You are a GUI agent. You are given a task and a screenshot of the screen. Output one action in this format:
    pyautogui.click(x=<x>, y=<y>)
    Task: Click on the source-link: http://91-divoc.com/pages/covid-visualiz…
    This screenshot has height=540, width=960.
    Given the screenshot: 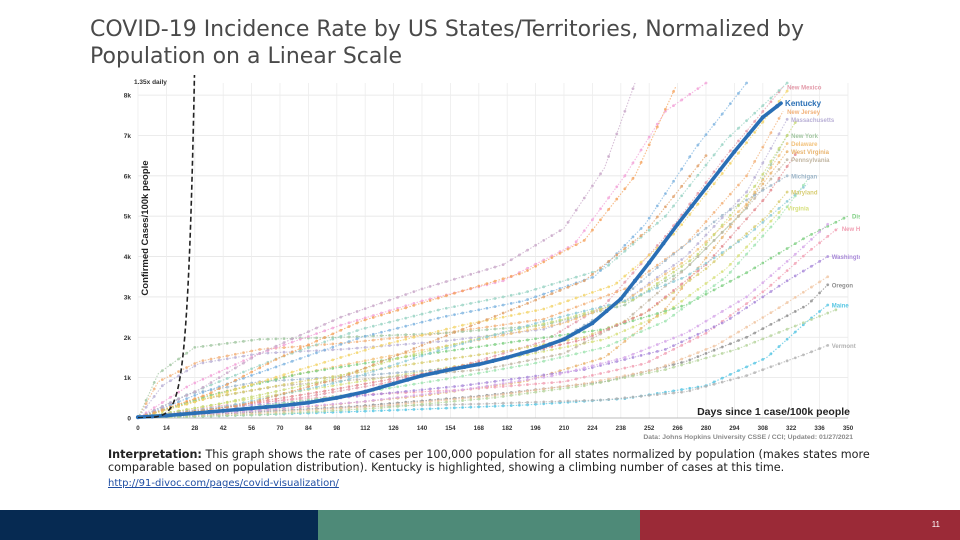 What is the action you would take?
    pyautogui.click(x=223, y=483)
    